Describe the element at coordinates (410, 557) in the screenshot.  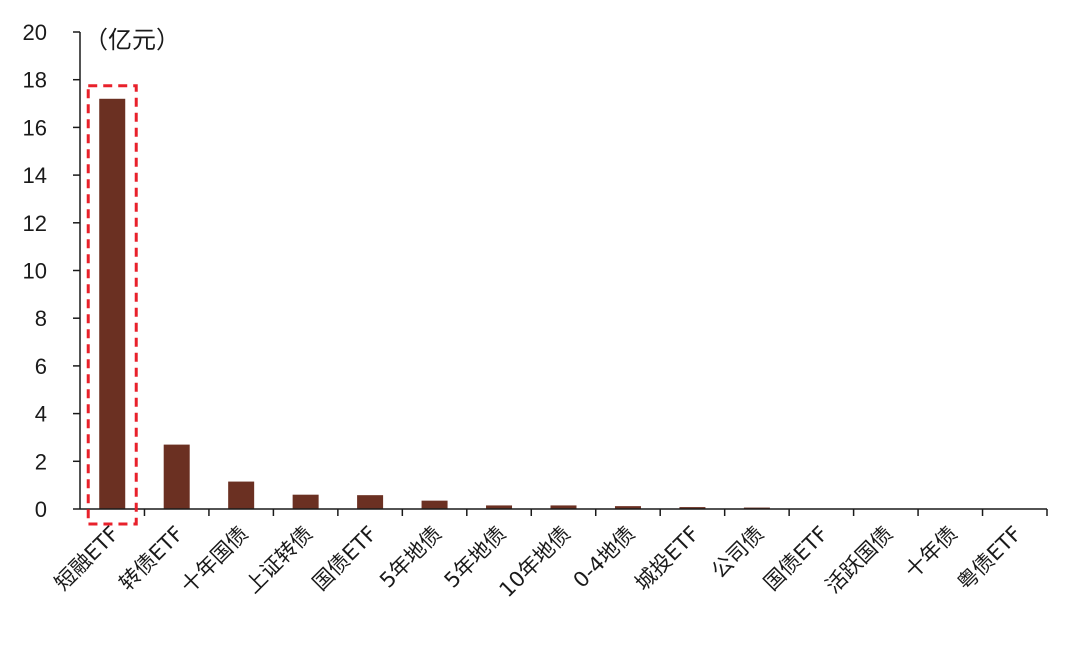
I see `x-tick-label: 5年地债` at that location.